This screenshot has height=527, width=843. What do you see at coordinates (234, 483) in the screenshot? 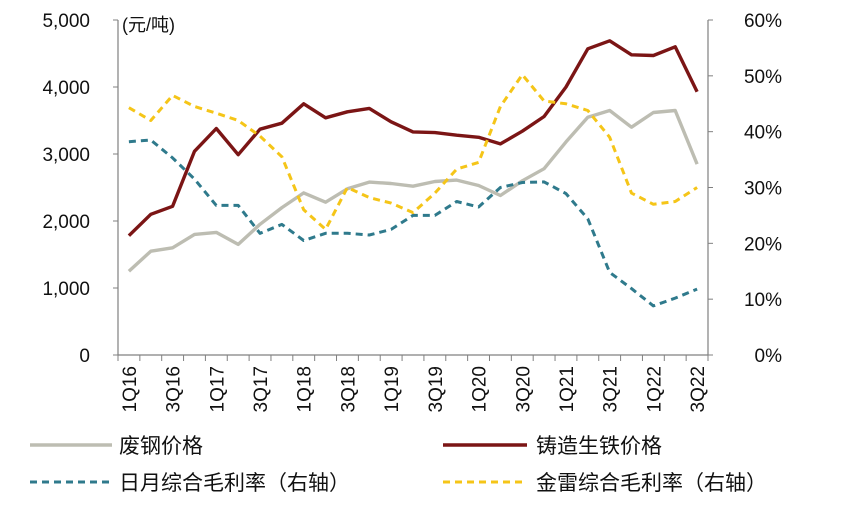
I see `legend-label-3: 日月综合毛利率（右轴）` at bounding box center [234, 483].